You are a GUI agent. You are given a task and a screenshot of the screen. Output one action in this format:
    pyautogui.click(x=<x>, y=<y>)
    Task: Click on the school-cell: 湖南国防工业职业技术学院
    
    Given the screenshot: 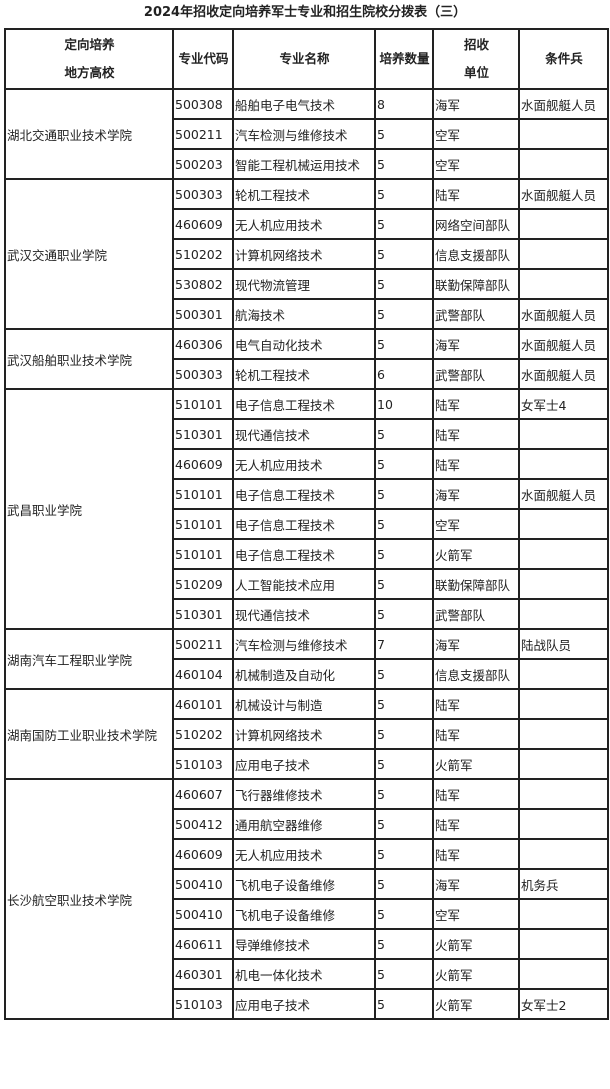 What is the action you would take?
    pyautogui.click(x=89, y=734)
    